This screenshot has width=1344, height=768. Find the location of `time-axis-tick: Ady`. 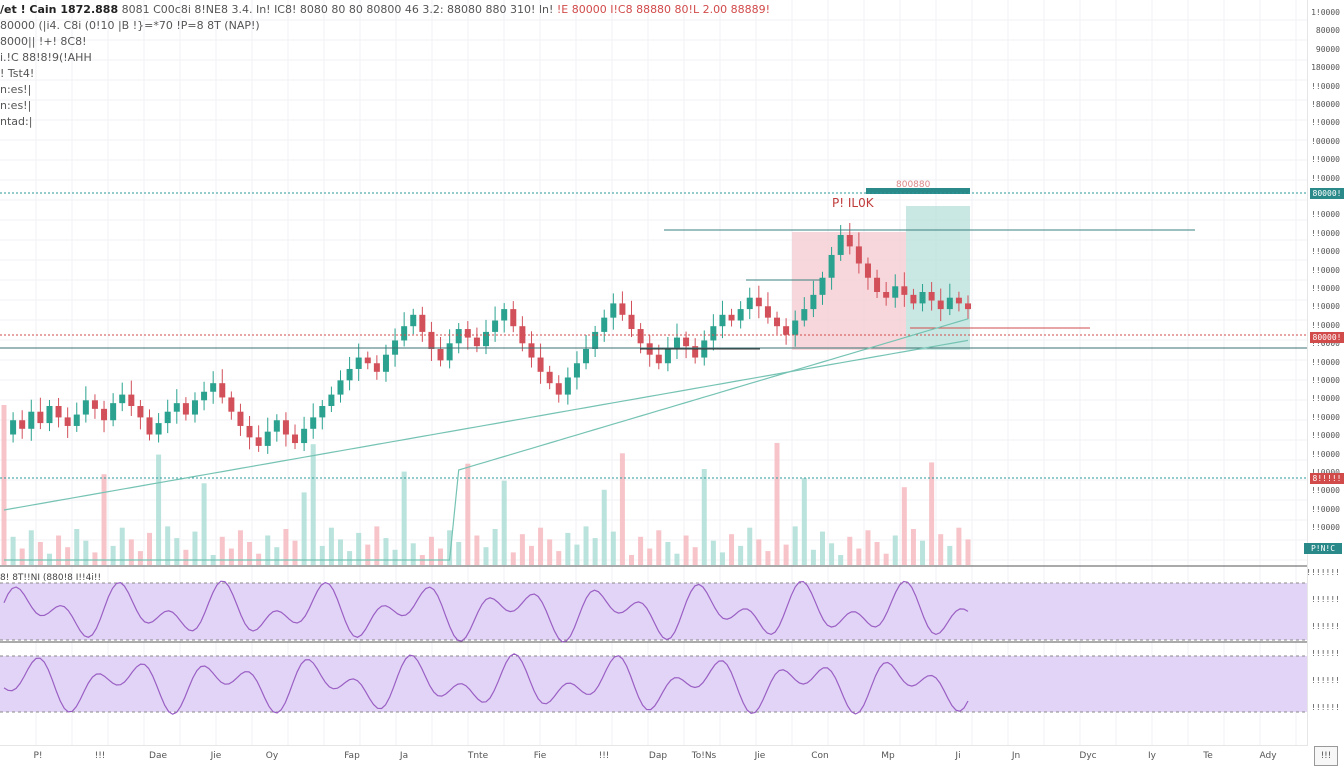

time-axis-tick: Ady is located at coordinates (1268, 756).